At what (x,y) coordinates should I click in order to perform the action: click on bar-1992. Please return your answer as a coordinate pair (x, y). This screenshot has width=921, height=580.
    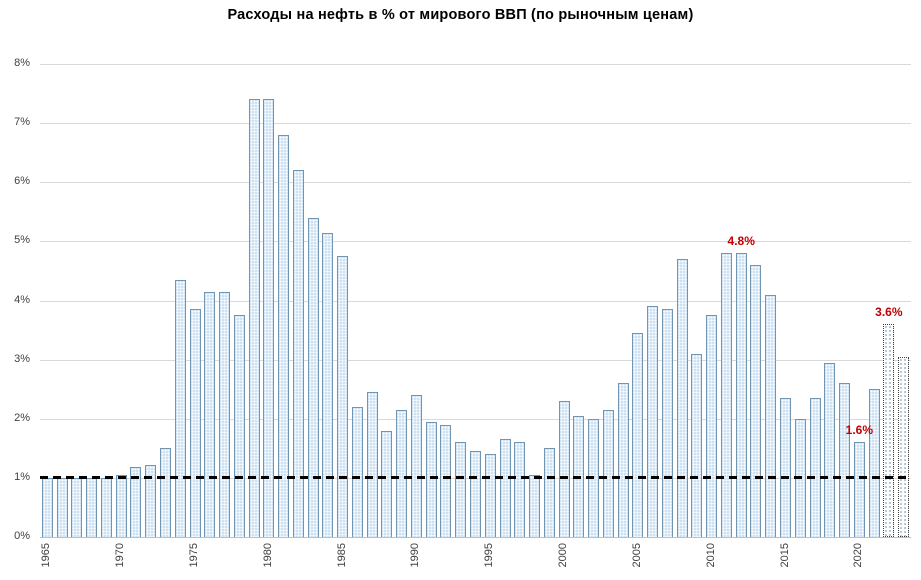
    Looking at the image, I should click on (446, 480).